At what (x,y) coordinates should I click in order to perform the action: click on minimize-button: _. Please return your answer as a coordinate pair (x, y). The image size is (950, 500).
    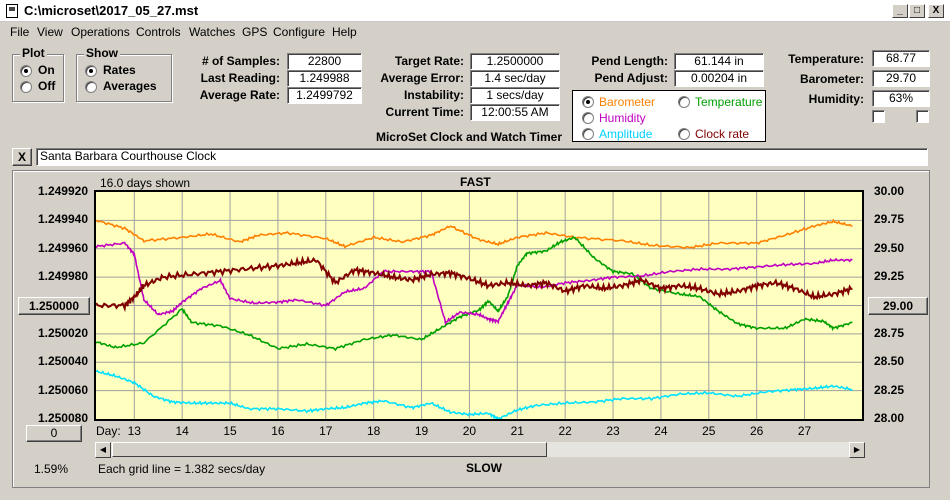
    Looking at the image, I should click on (900, 11).